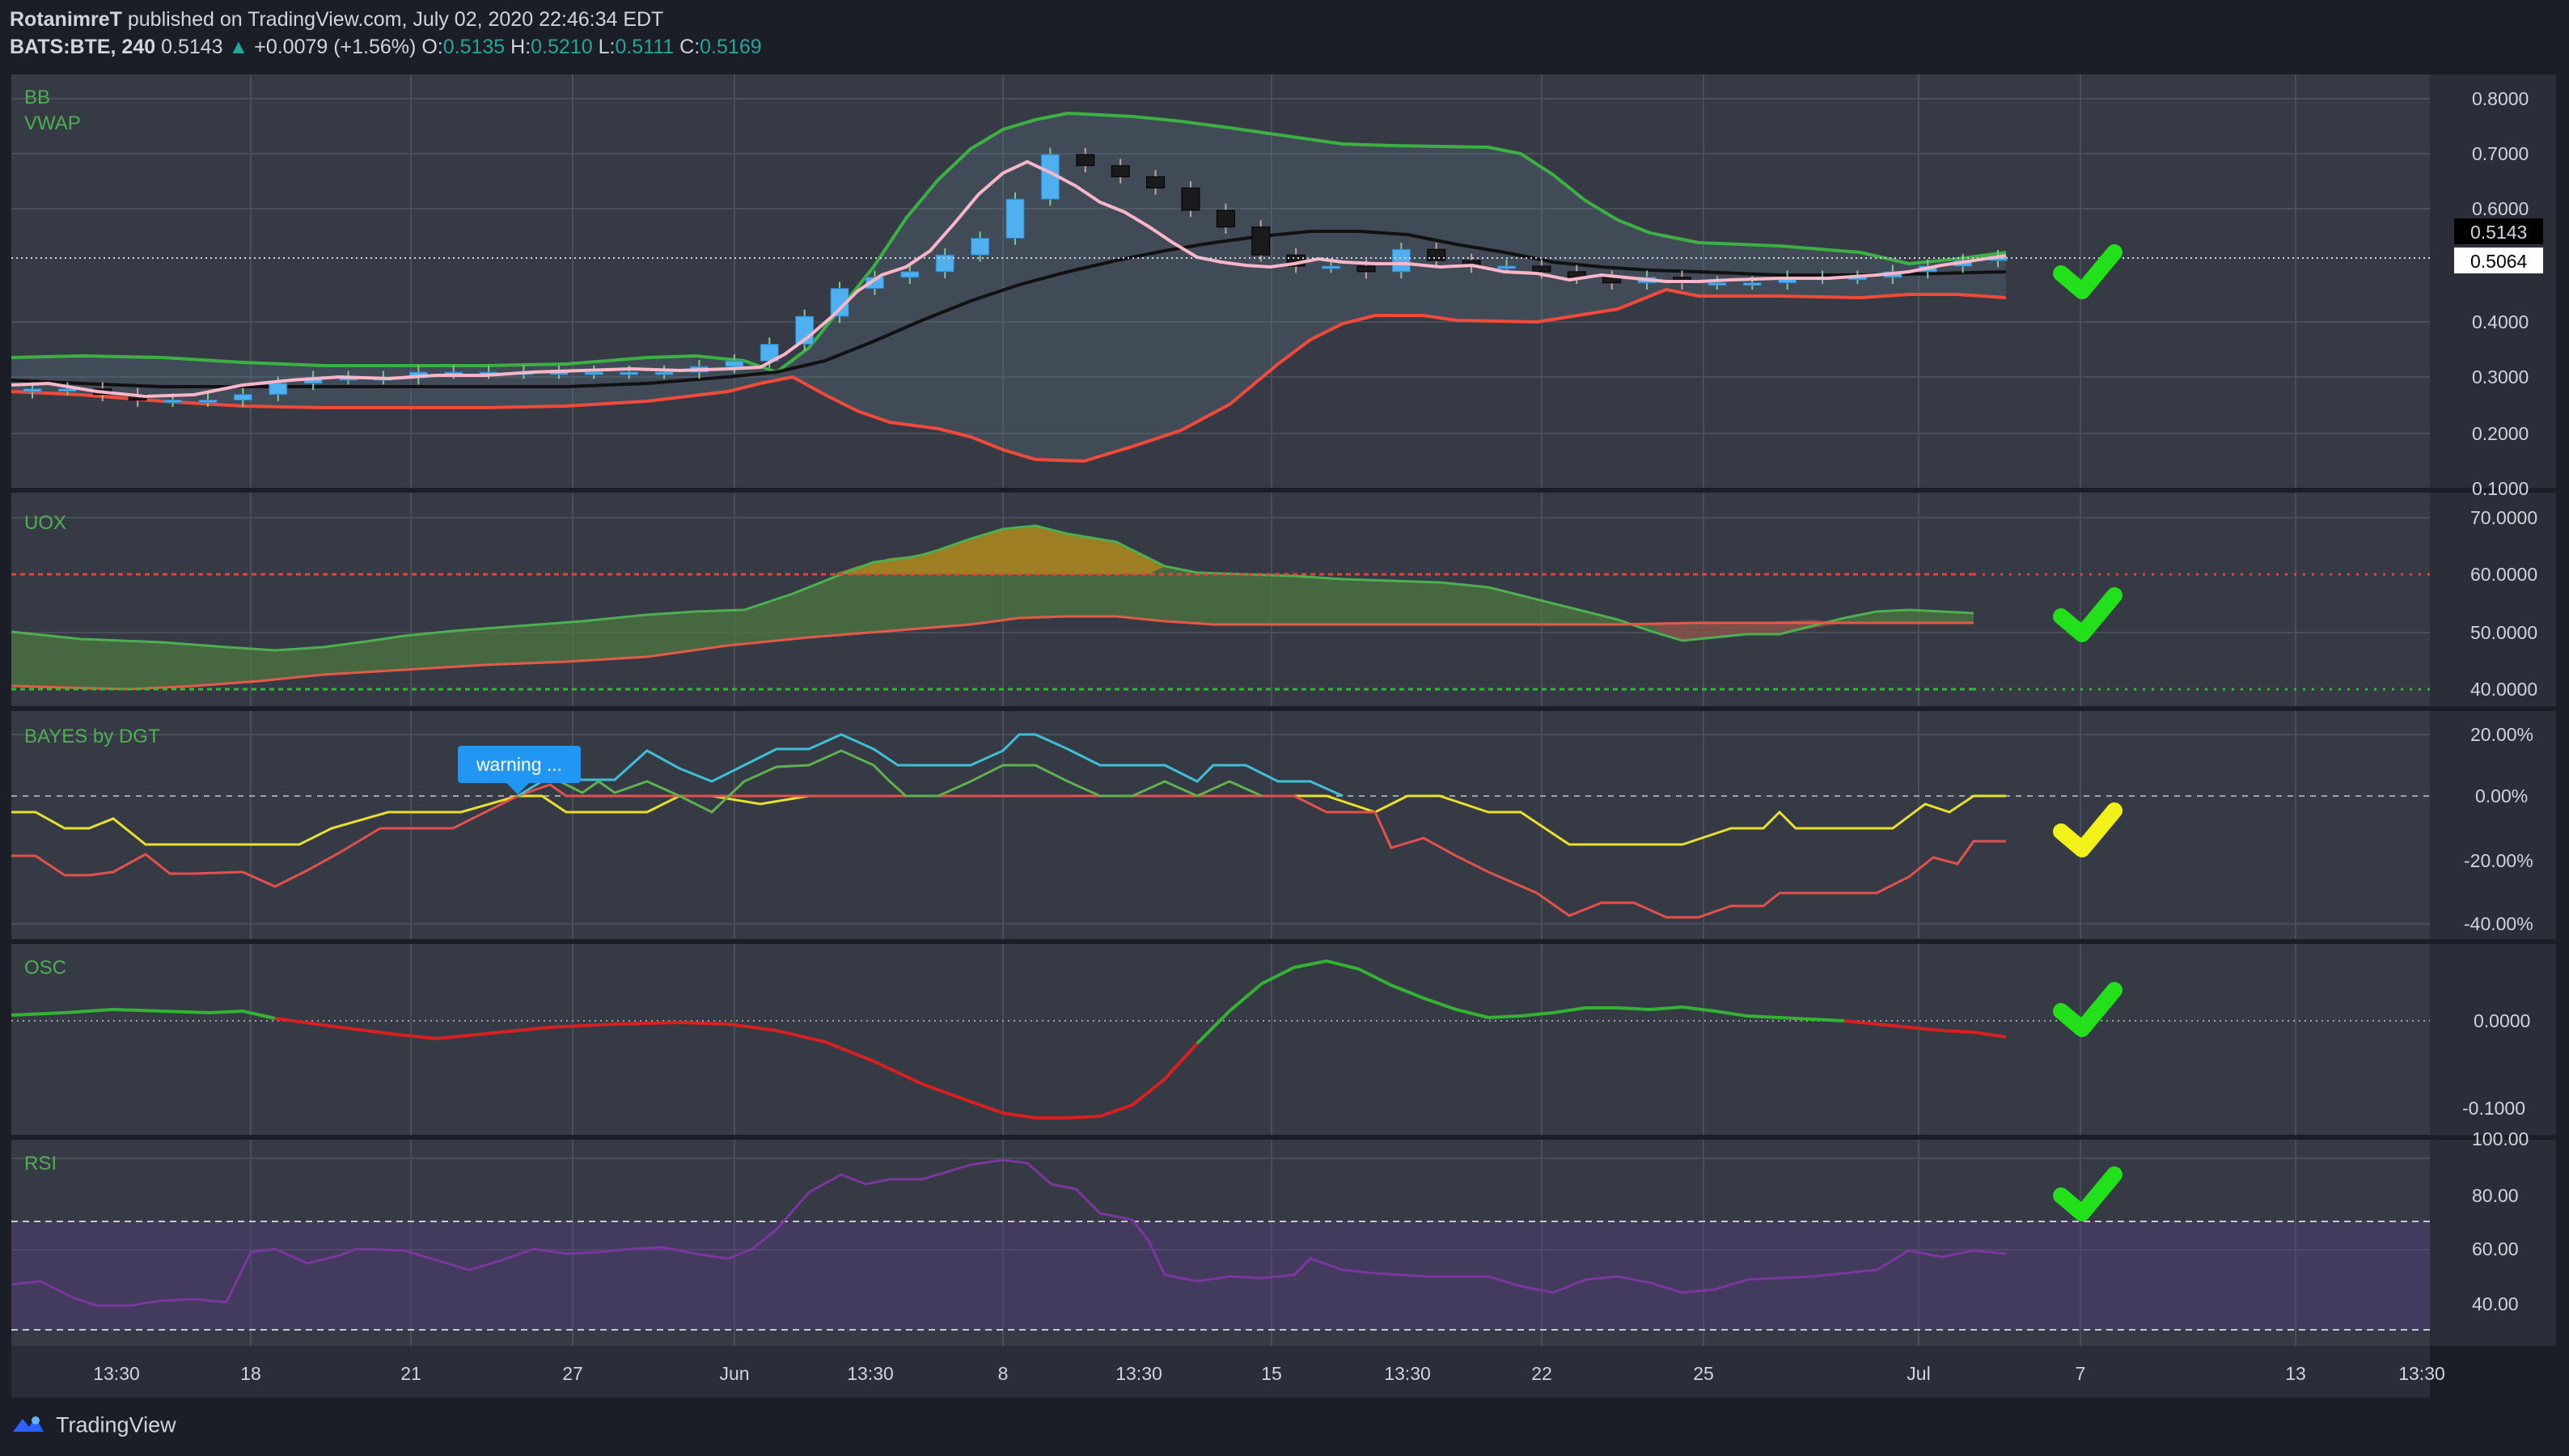  Describe the element at coordinates (2500, 321) in the screenshot. I see `svg-text: 0.4000` at that location.